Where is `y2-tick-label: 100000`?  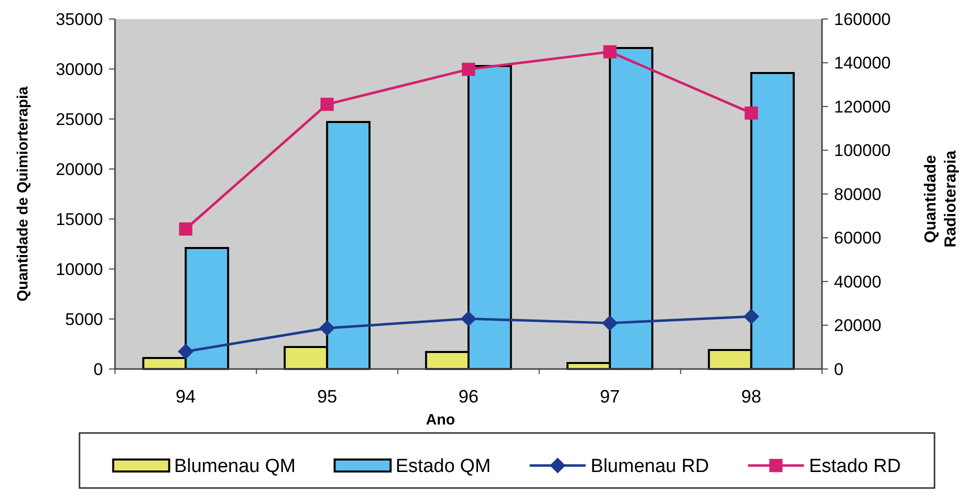
y2-tick-label: 100000 is located at coordinates (862, 150).